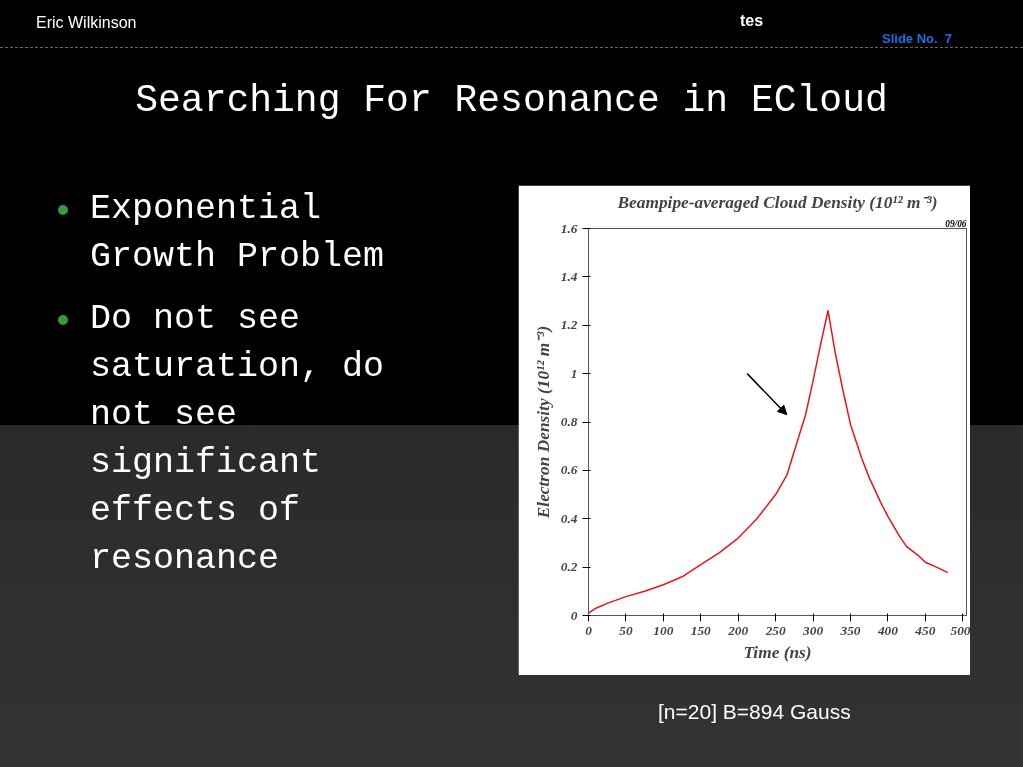 The height and width of the screenshot is (767, 1023). Describe the element at coordinates (701, 630) in the screenshot. I see `x-tick-label: 150` at that location.